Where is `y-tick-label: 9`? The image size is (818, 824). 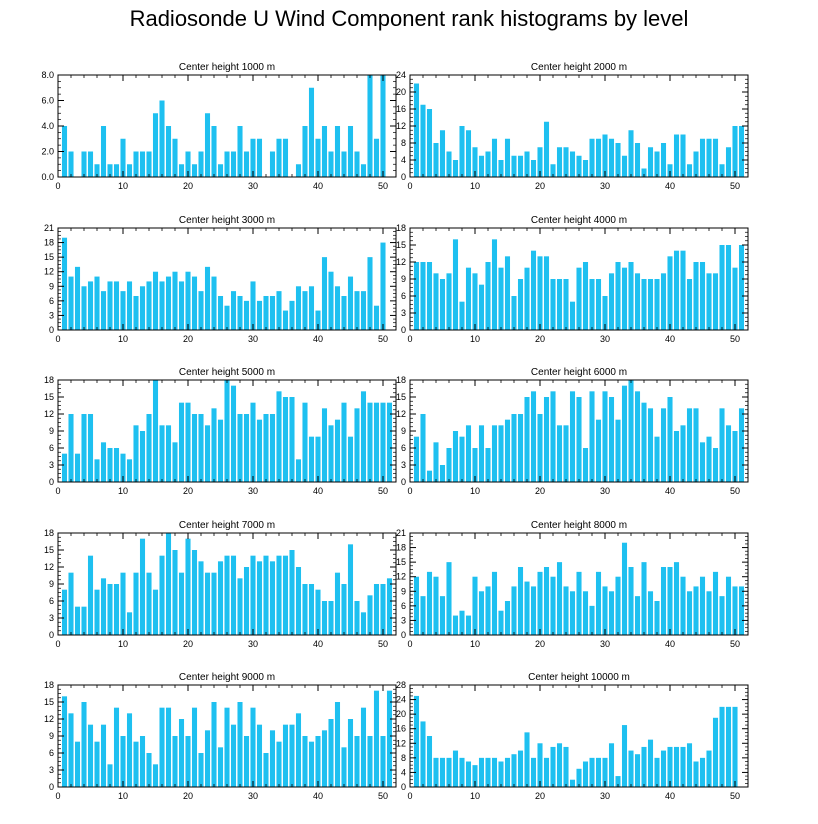 y-tick-label: 9 is located at coordinates (51, 736).